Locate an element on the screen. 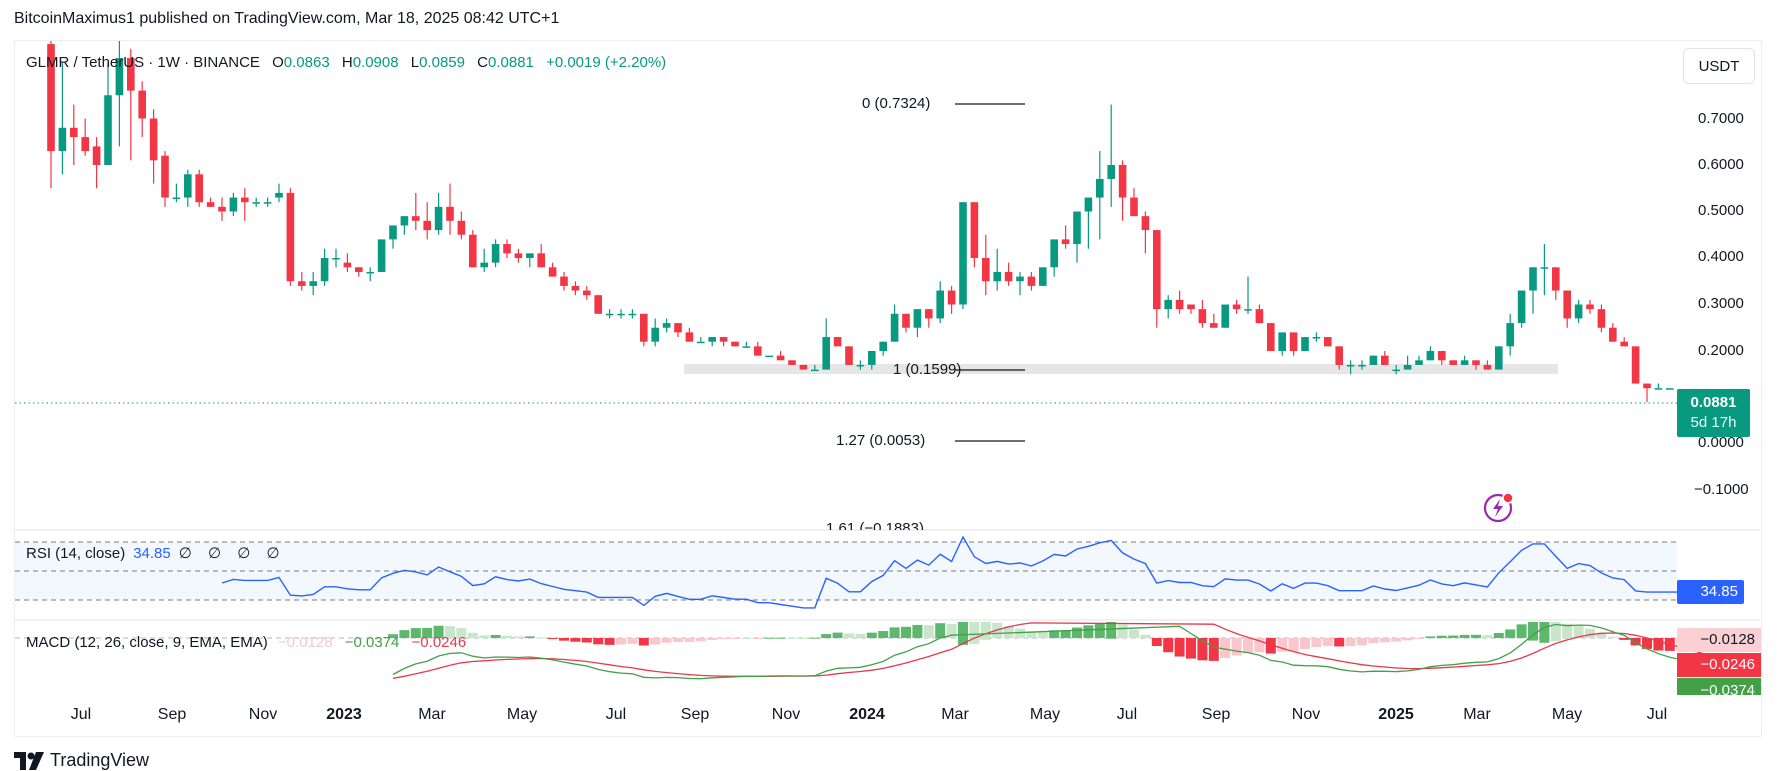 This screenshot has height=771, width=1782. currency-button: USDT is located at coordinates (1719, 66).